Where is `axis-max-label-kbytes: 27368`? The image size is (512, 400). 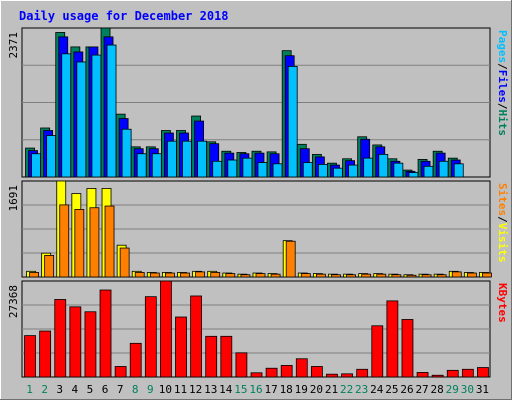 axis-max-label-kbytes: 27368 is located at coordinates (13, 301).